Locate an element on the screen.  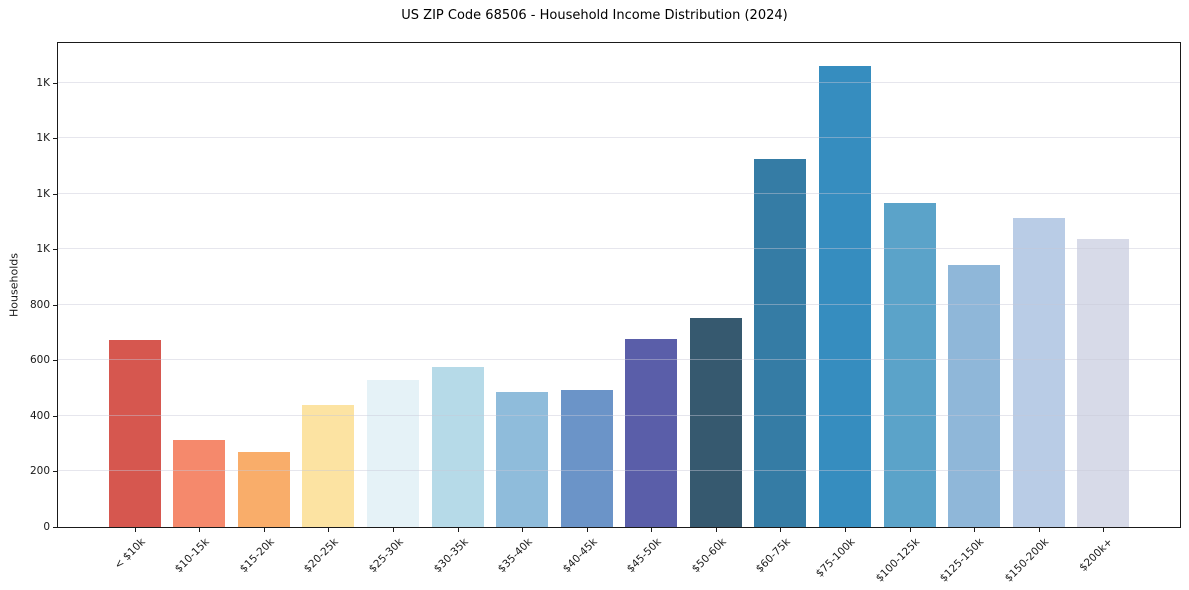
y-tick-label: 200 is located at coordinates (39, 471).